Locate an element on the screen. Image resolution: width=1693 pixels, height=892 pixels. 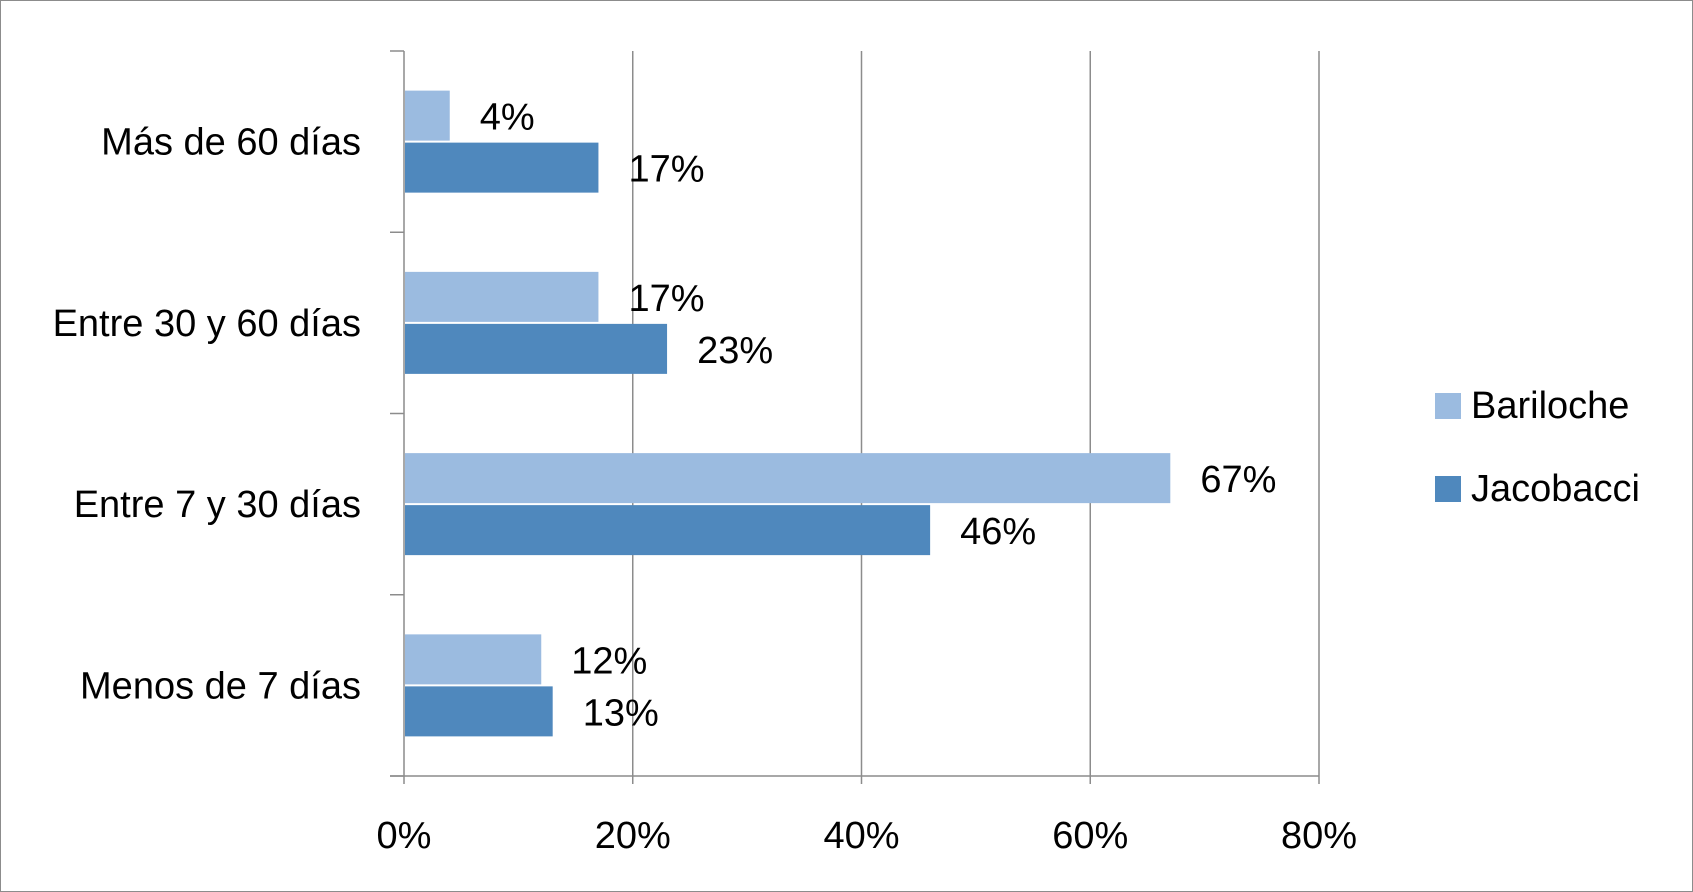
x-tick-label: 0% is located at coordinates (404, 836).